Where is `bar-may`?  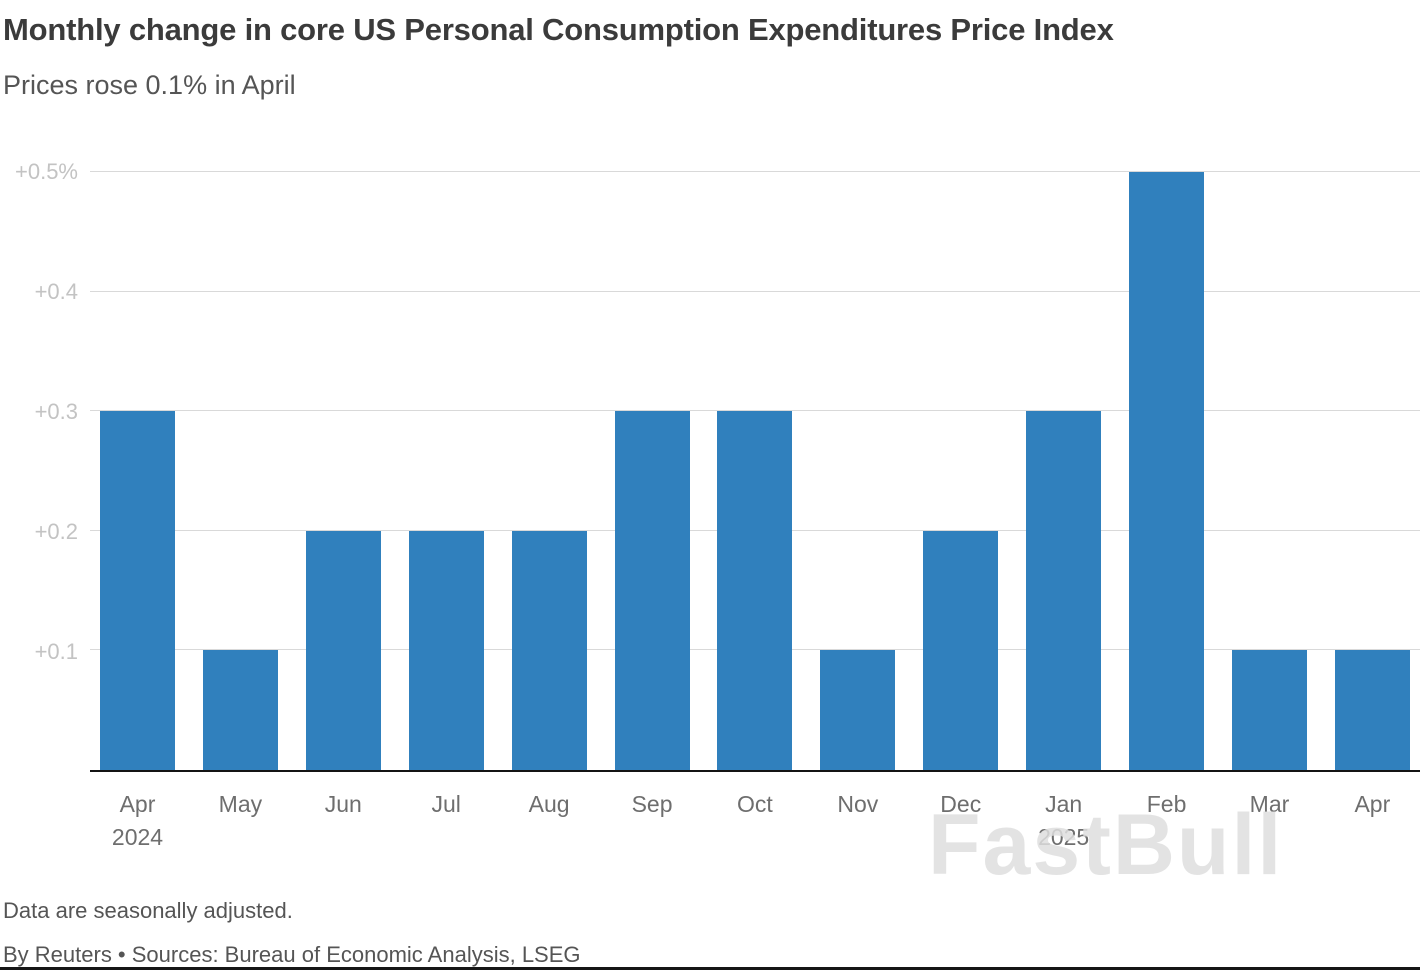 bar-may is located at coordinates (240, 710).